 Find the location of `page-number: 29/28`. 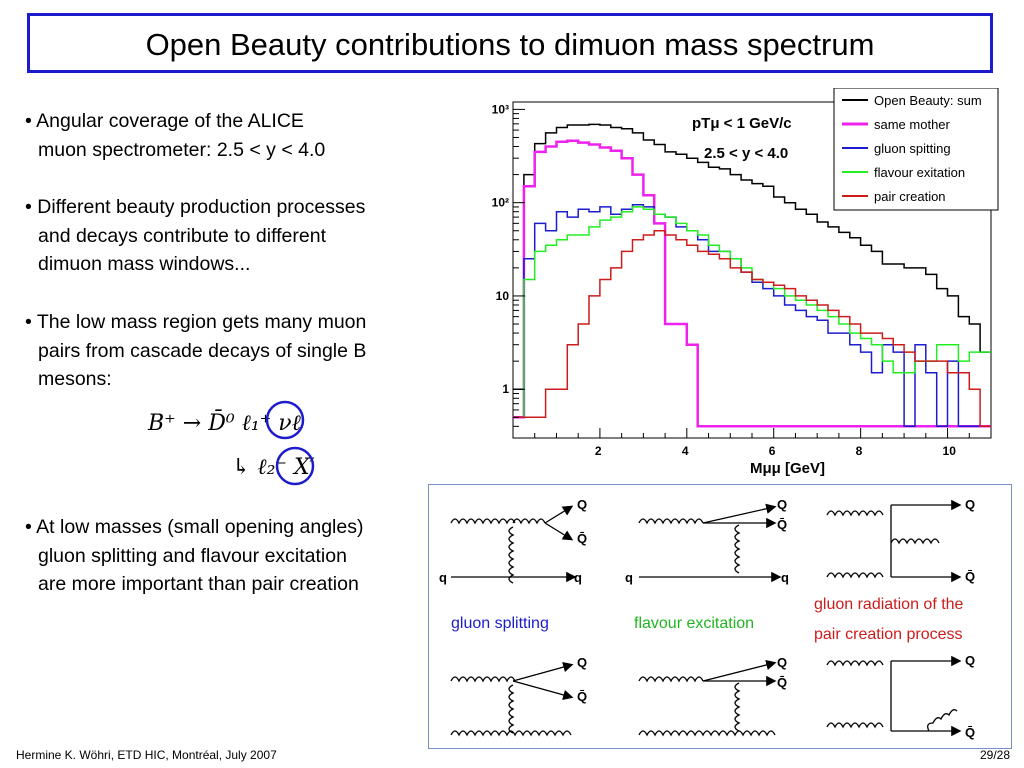

page-number: 29/28 is located at coordinates (995, 755).